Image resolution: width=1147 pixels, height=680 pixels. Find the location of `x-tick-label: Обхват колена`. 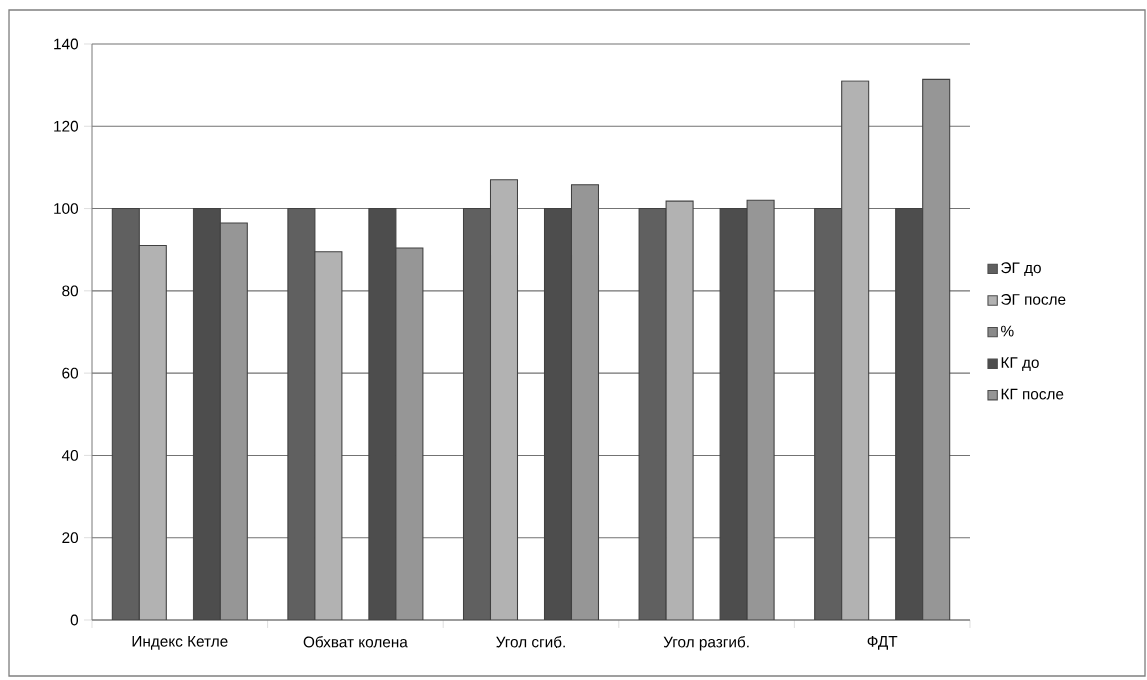

x-tick-label: Обхват колена is located at coordinates (355, 642).